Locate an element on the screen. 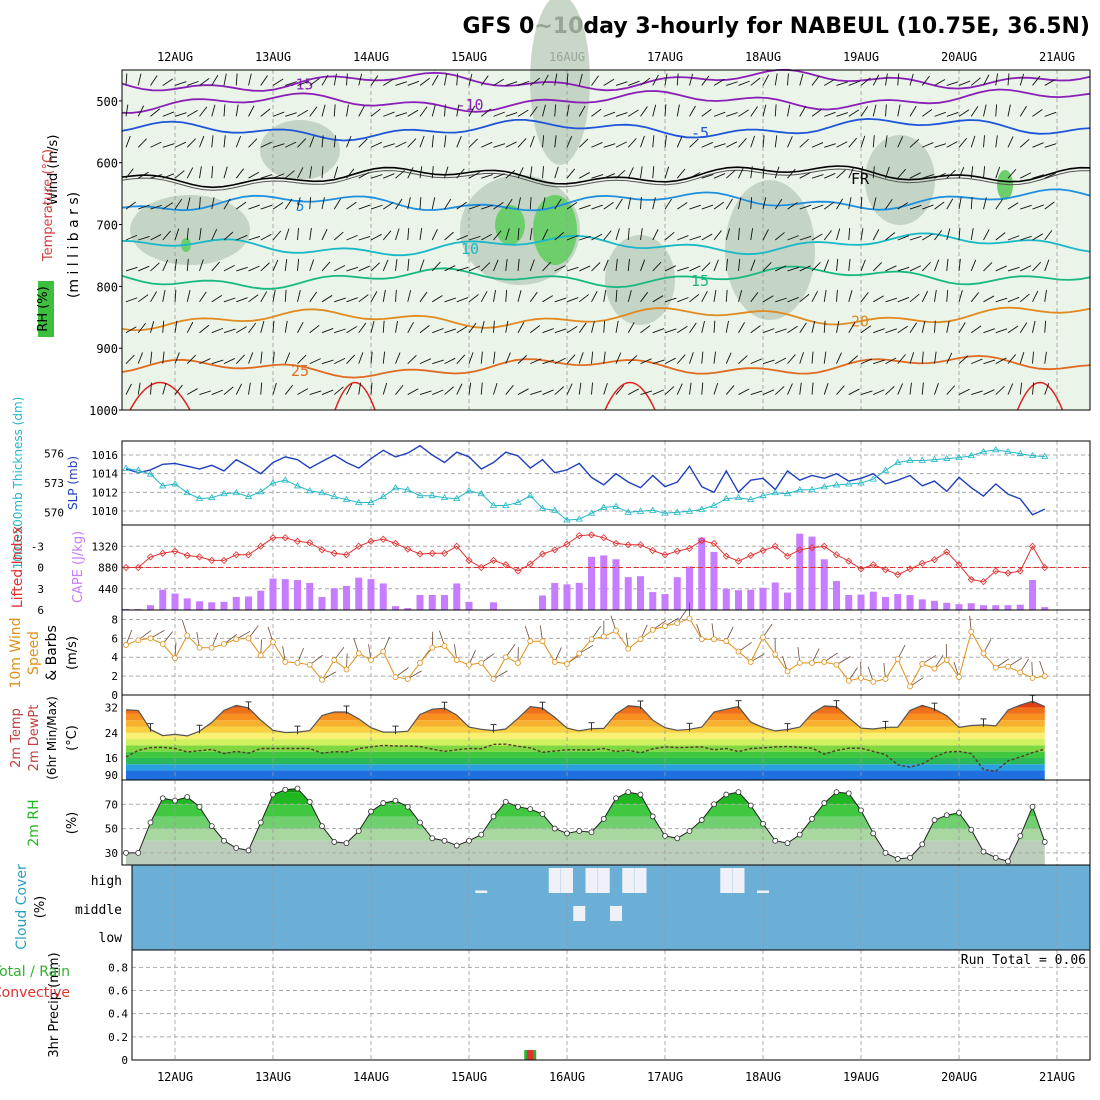 The height and width of the screenshot is (1100, 1100). precip-legend-convective: Convective is located at coordinates (35, 993).